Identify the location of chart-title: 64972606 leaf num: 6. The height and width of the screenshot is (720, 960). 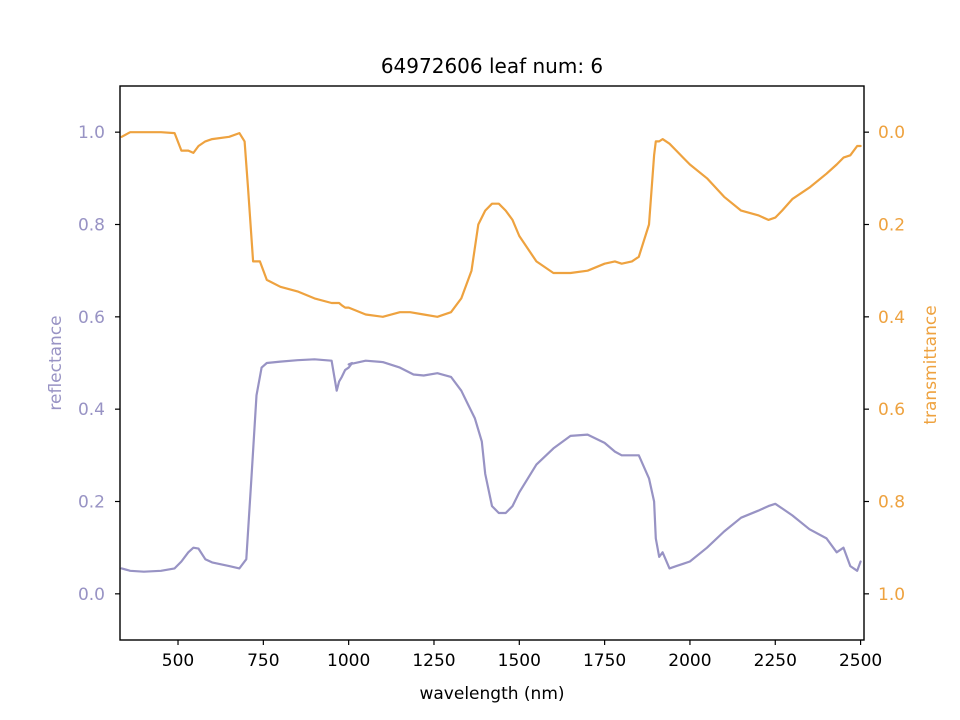
(492, 66).